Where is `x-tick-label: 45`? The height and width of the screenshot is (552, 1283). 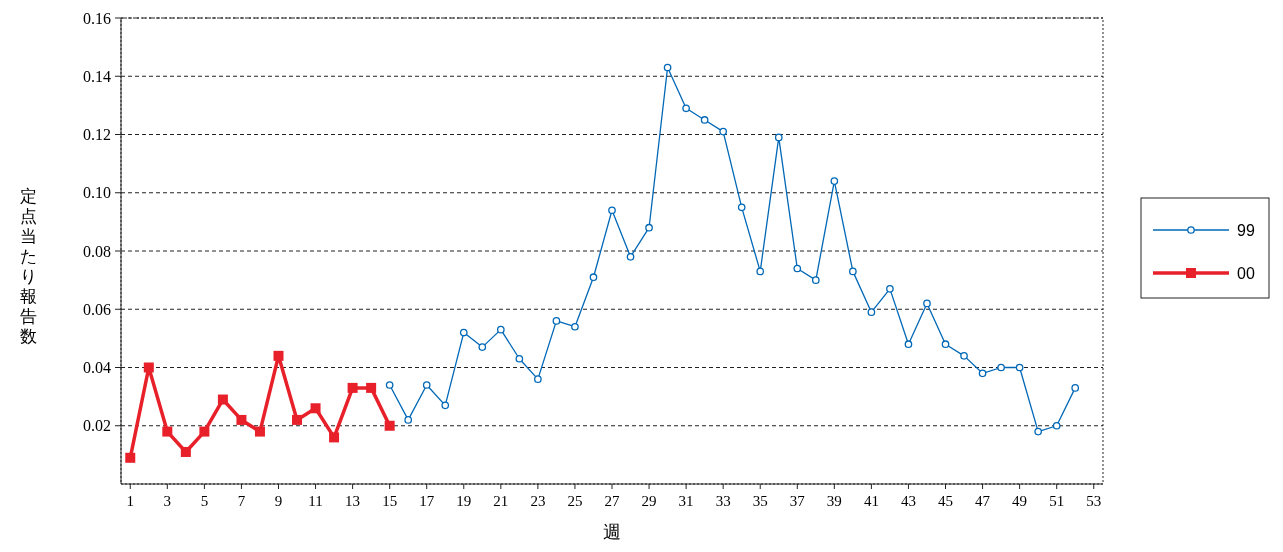
x-tick-label: 45 is located at coordinates (946, 501).